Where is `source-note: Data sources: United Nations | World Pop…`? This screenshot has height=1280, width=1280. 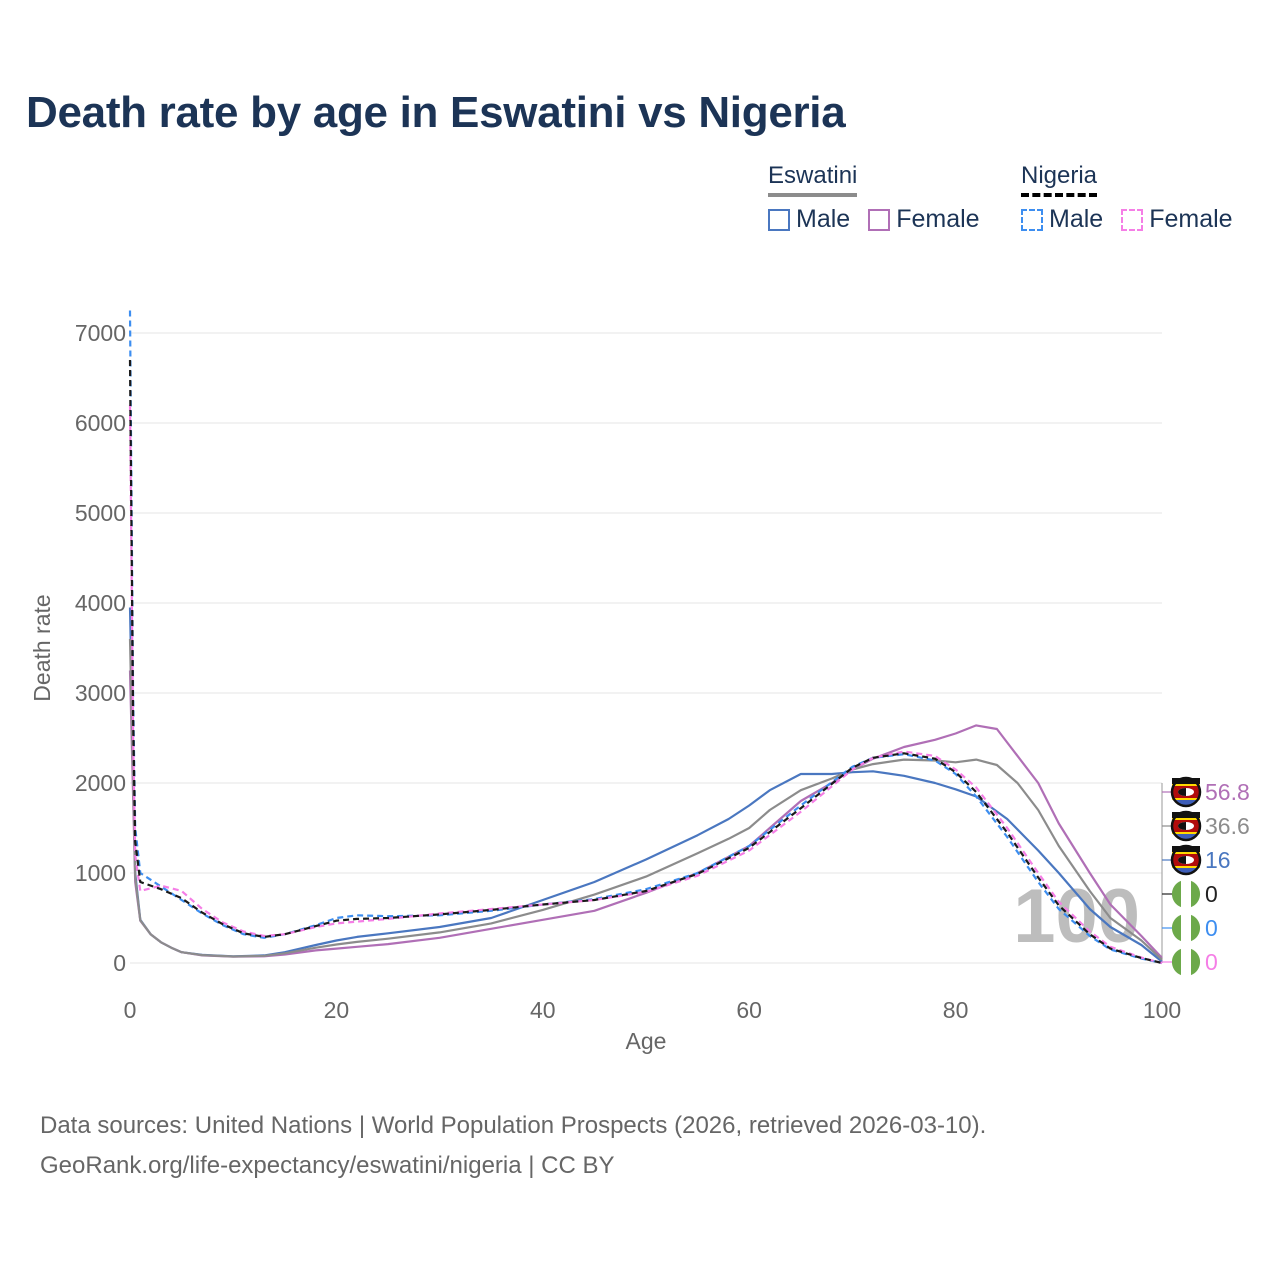 source-note: Data sources: United Nations | World Pop… is located at coordinates (513, 1146).